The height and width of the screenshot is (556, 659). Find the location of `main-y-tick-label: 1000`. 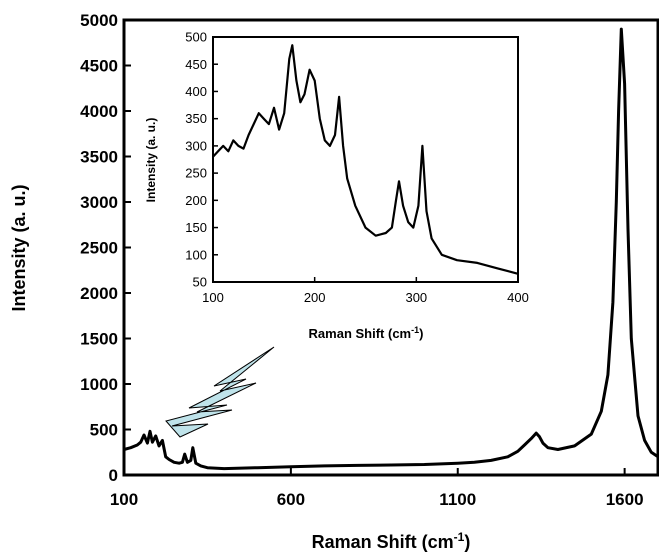

main-y-tick-label: 1000 is located at coordinates (99, 384).